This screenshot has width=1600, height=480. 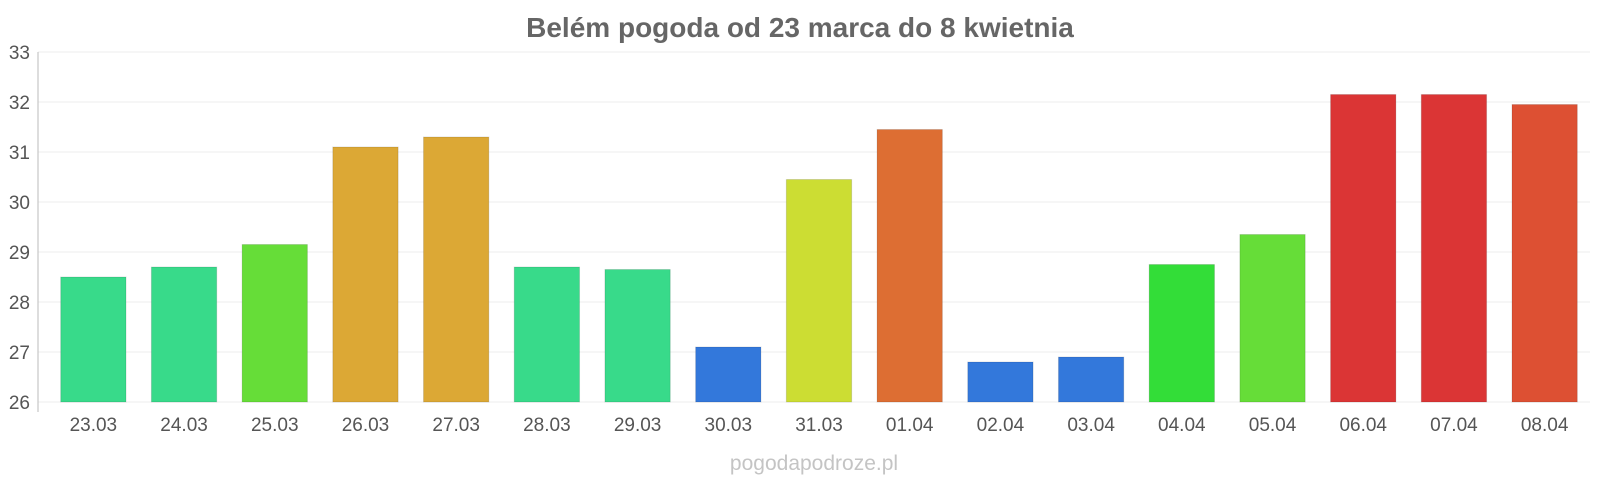 What do you see at coordinates (1454, 248) in the screenshot?
I see `bar-07.04` at bounding box center [1454, 248].